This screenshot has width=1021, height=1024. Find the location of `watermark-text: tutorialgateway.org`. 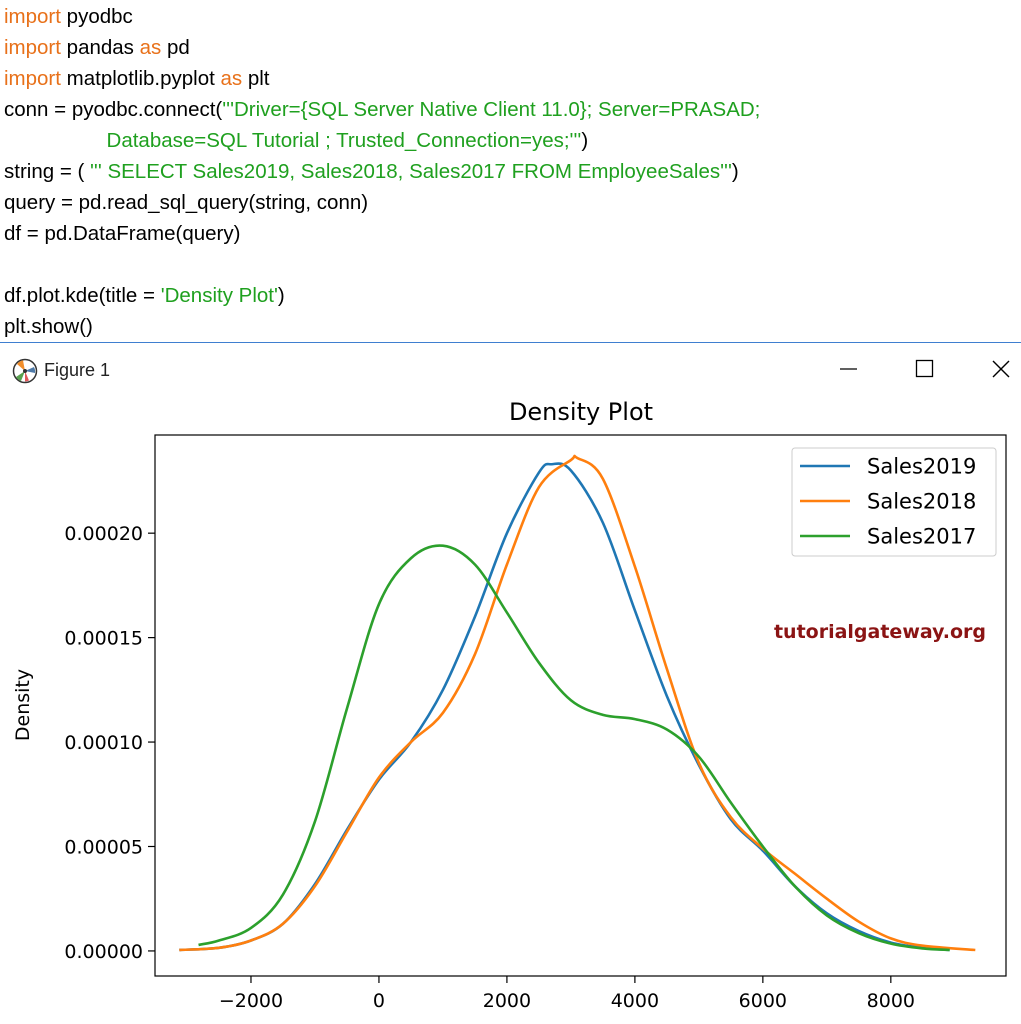

watermark-text: tutorialgateway.org is located at coordinates (880, 632).